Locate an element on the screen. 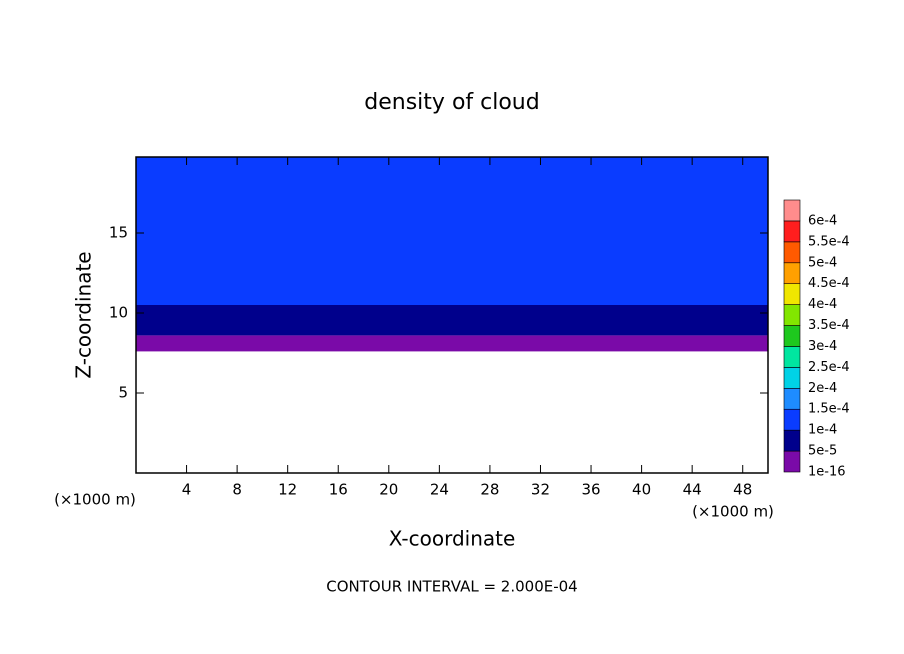  chart-title: density of cloud is located at coordinates (451, 102).